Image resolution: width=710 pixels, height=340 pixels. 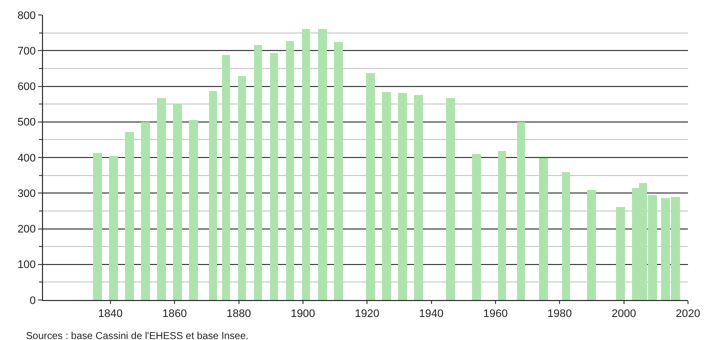 I want to click on x-tick-label: 2000, so click(x=624, y=314).